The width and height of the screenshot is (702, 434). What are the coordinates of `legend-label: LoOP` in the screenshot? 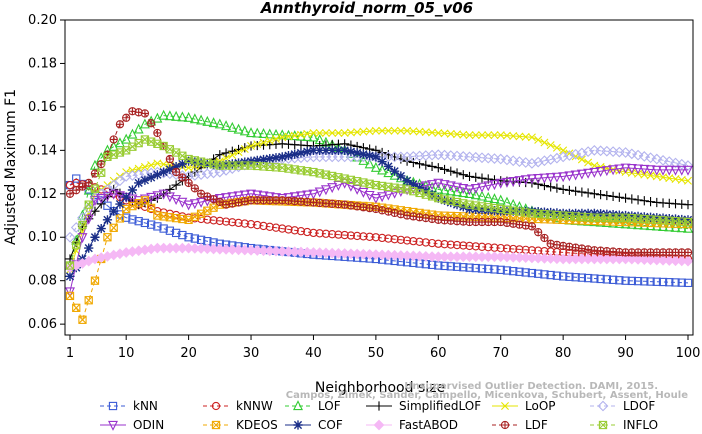 It's located at (540, 406).